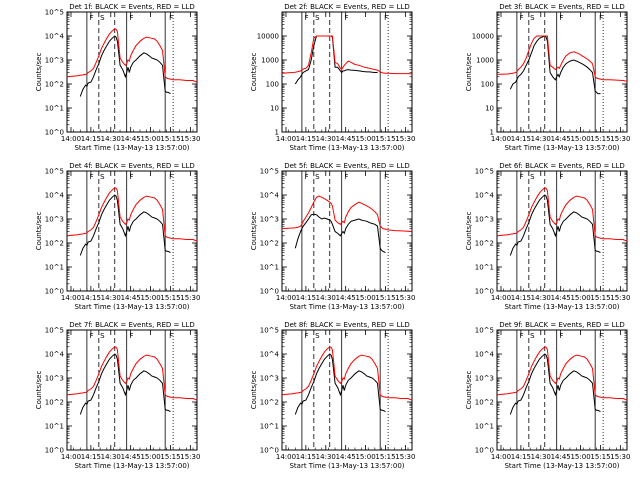  I want to click on panel-title: Det 2f: BLACK = Events, RED = LLD, so click(347, 7).